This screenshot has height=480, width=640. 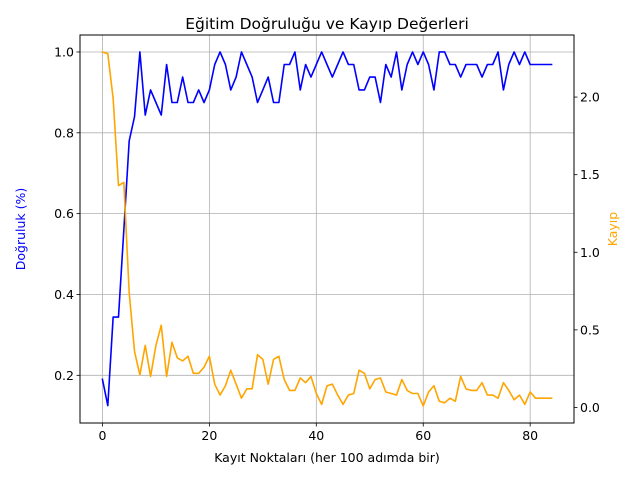 I want to click on x-tick-label: 20, so click(x=209, y=435).